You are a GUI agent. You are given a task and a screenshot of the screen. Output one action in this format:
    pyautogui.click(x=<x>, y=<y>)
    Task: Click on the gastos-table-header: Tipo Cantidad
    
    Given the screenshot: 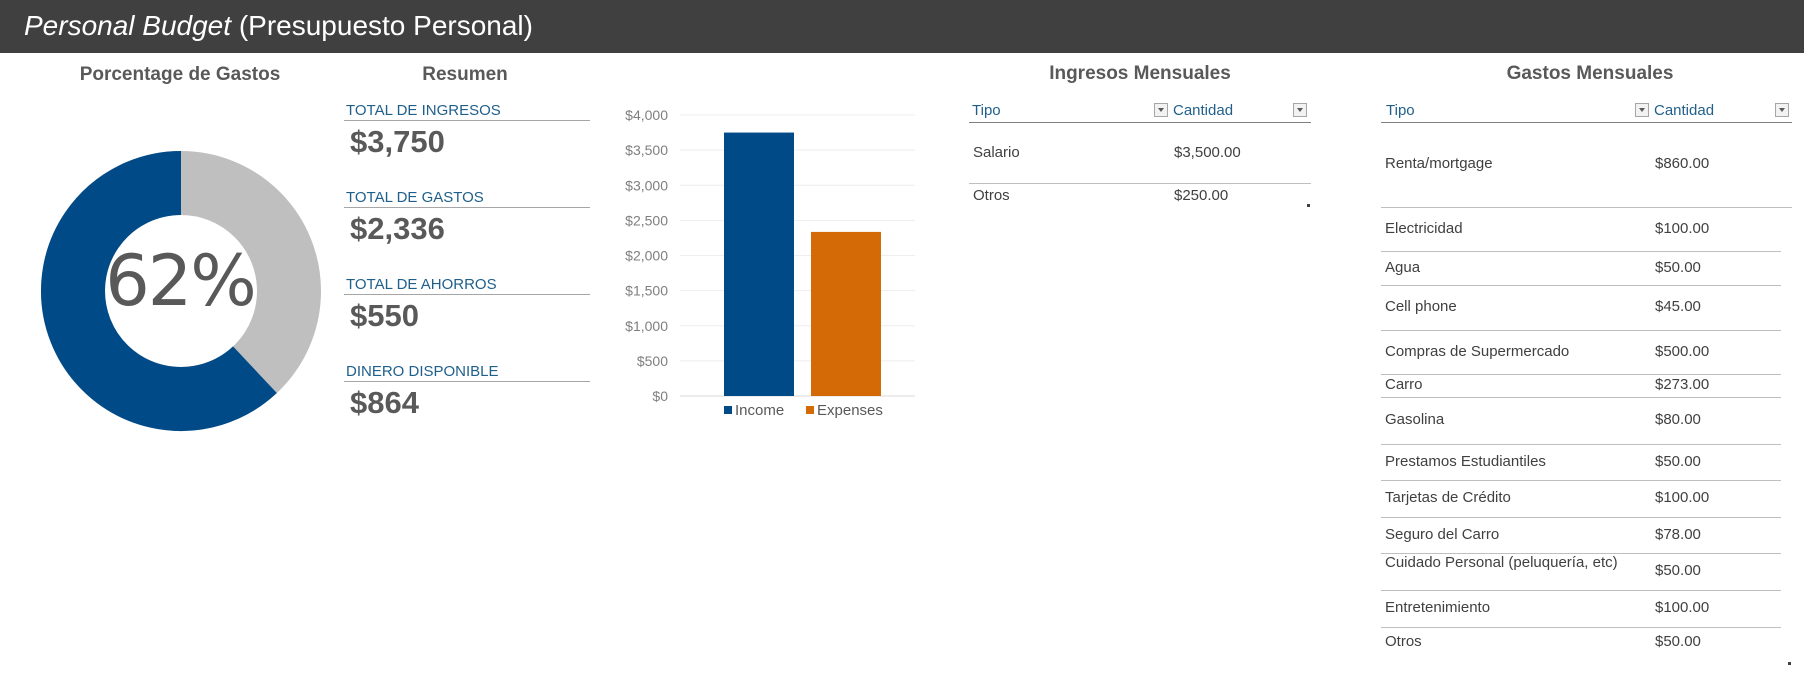 What is the action you would take?
    pyautogui.click(x=1586, y=111)
    